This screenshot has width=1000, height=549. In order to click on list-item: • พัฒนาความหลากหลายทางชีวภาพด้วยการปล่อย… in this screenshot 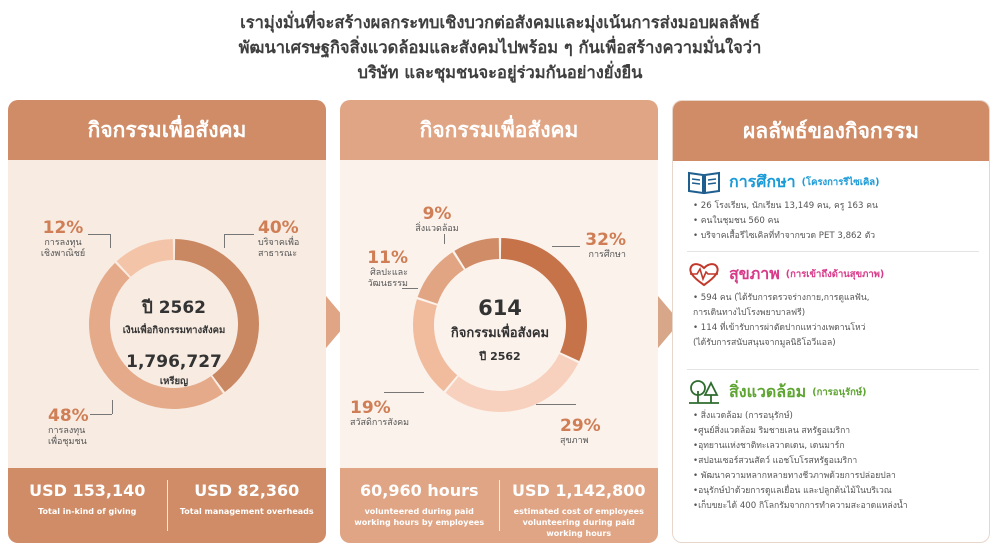, I will do `click(794, 476)`.